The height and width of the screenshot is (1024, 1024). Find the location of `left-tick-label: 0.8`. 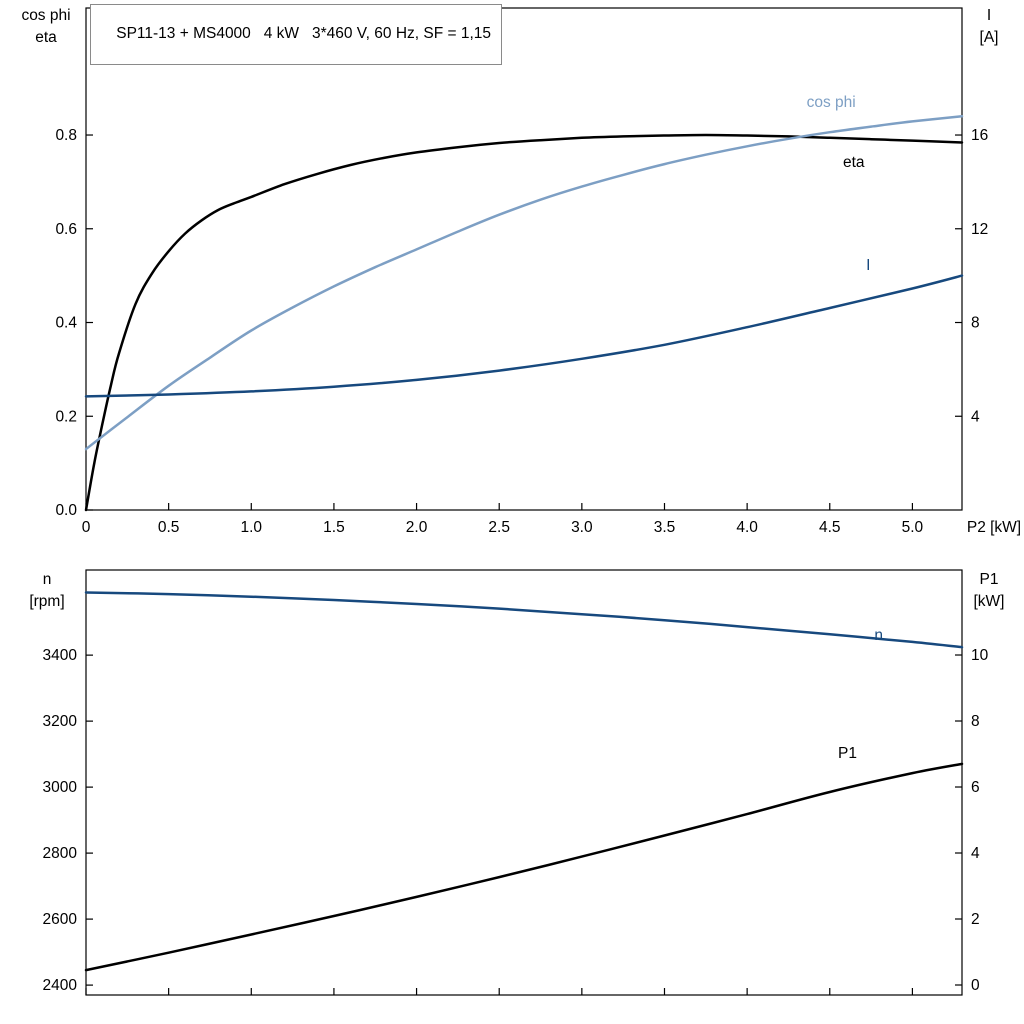

left-tick-label: 0.8 is located at coordinates (66, 135).